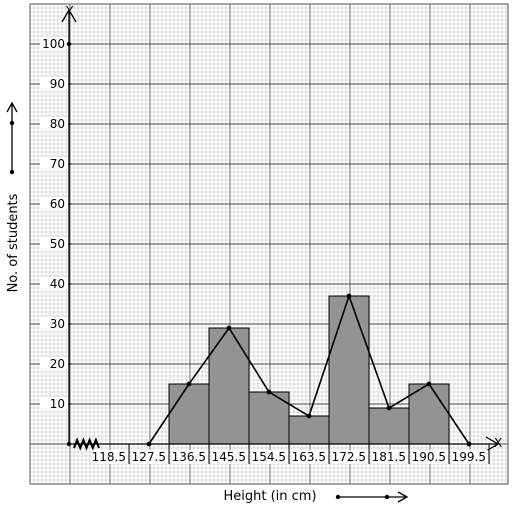  I want to click on x-tick-label: 190.5, so click(429, 457).